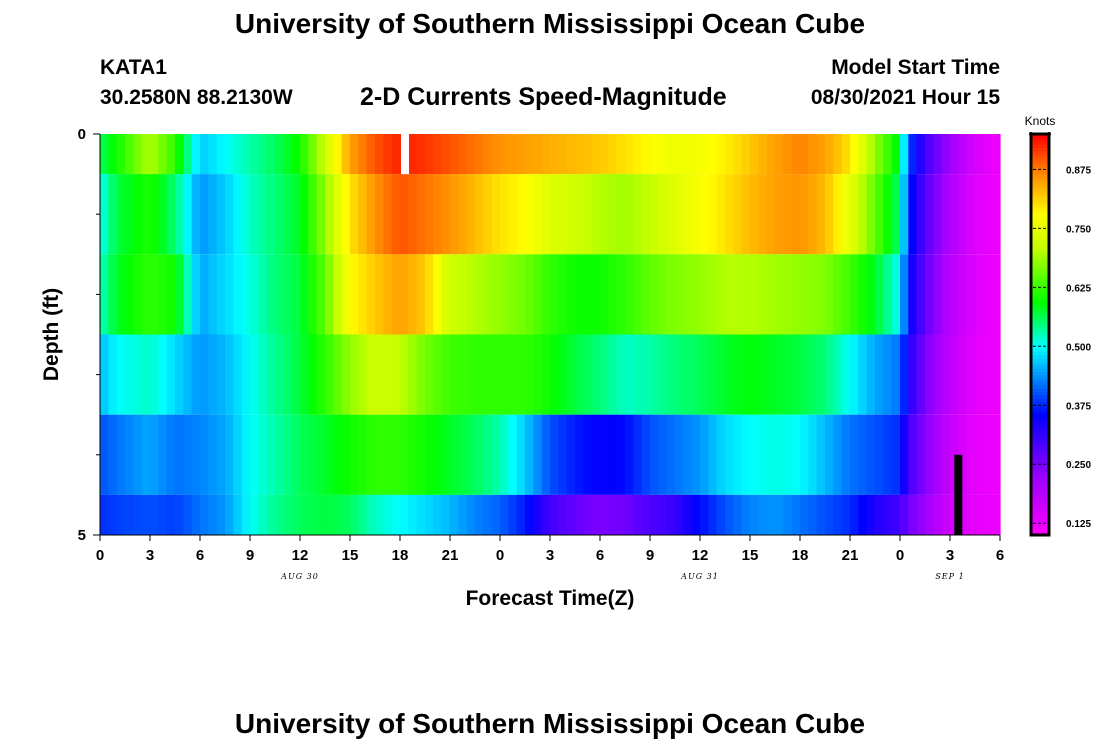 The height and width of the screenshot is (750, 1100). I want to click on x-tick-label: 6, so click(600, 555).